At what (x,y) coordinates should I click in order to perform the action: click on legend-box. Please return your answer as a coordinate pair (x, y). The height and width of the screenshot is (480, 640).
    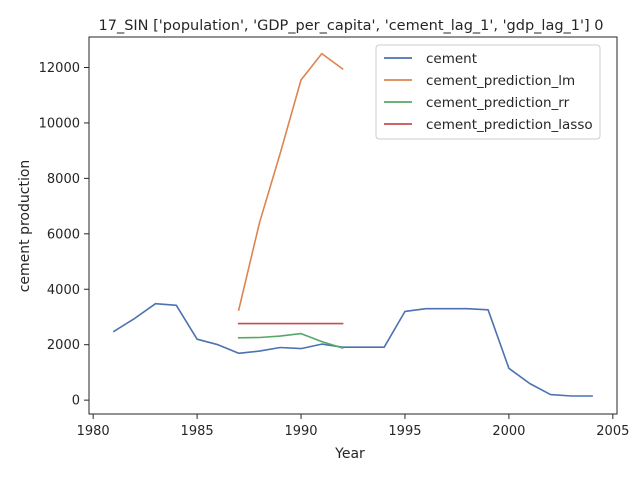
    Looking at the image, I should click on (488, 92).